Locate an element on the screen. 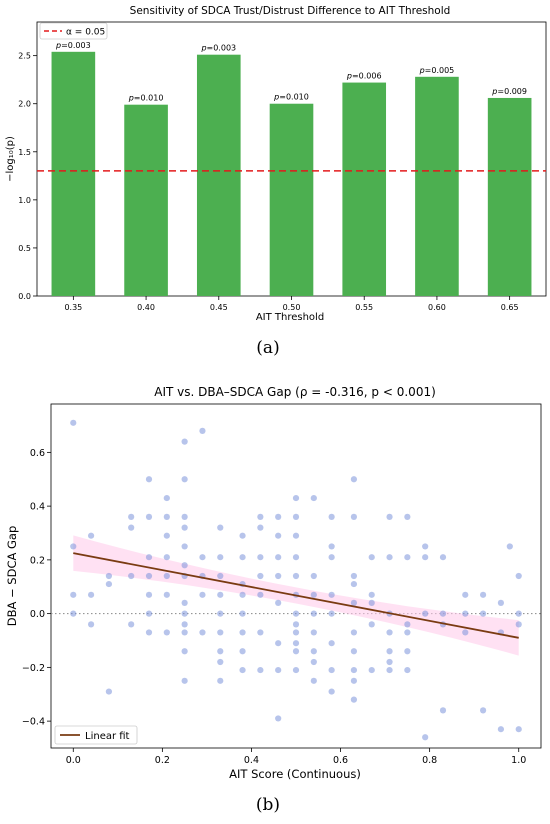 The width and height of the screenshot is (550, 824). chart-a-ylabel: −log₁₀(p) is located at coordinates (10, 159).